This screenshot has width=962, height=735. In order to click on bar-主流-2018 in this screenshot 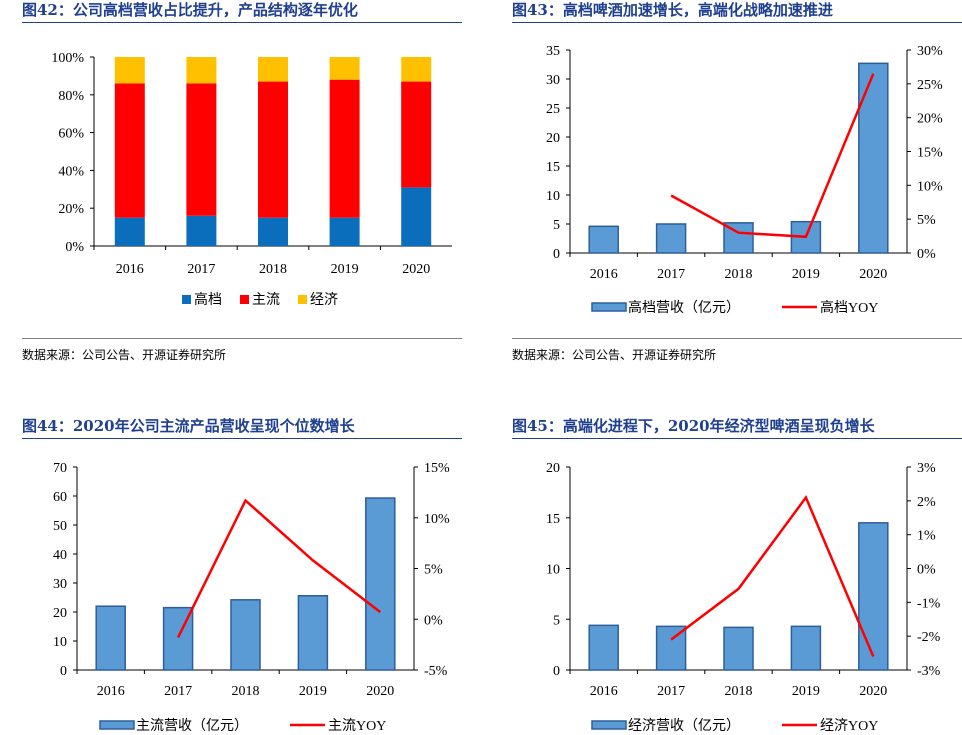, I will do `click(273, 149)`.